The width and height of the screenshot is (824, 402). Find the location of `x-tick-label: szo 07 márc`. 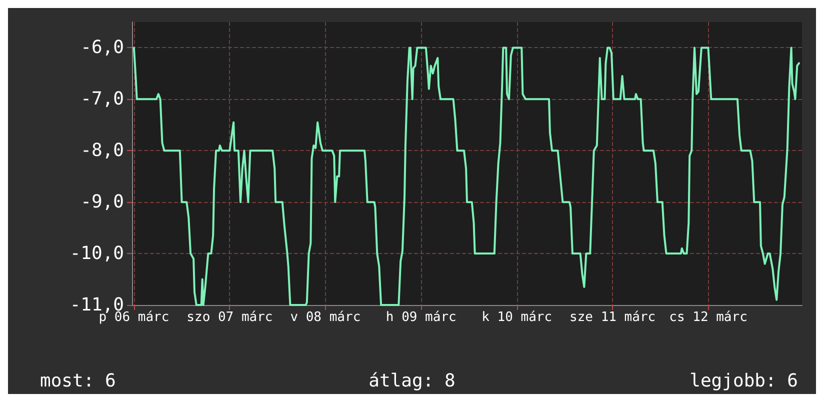

x-tick-label: szo 07 márc is located at coordinates (229, 317).